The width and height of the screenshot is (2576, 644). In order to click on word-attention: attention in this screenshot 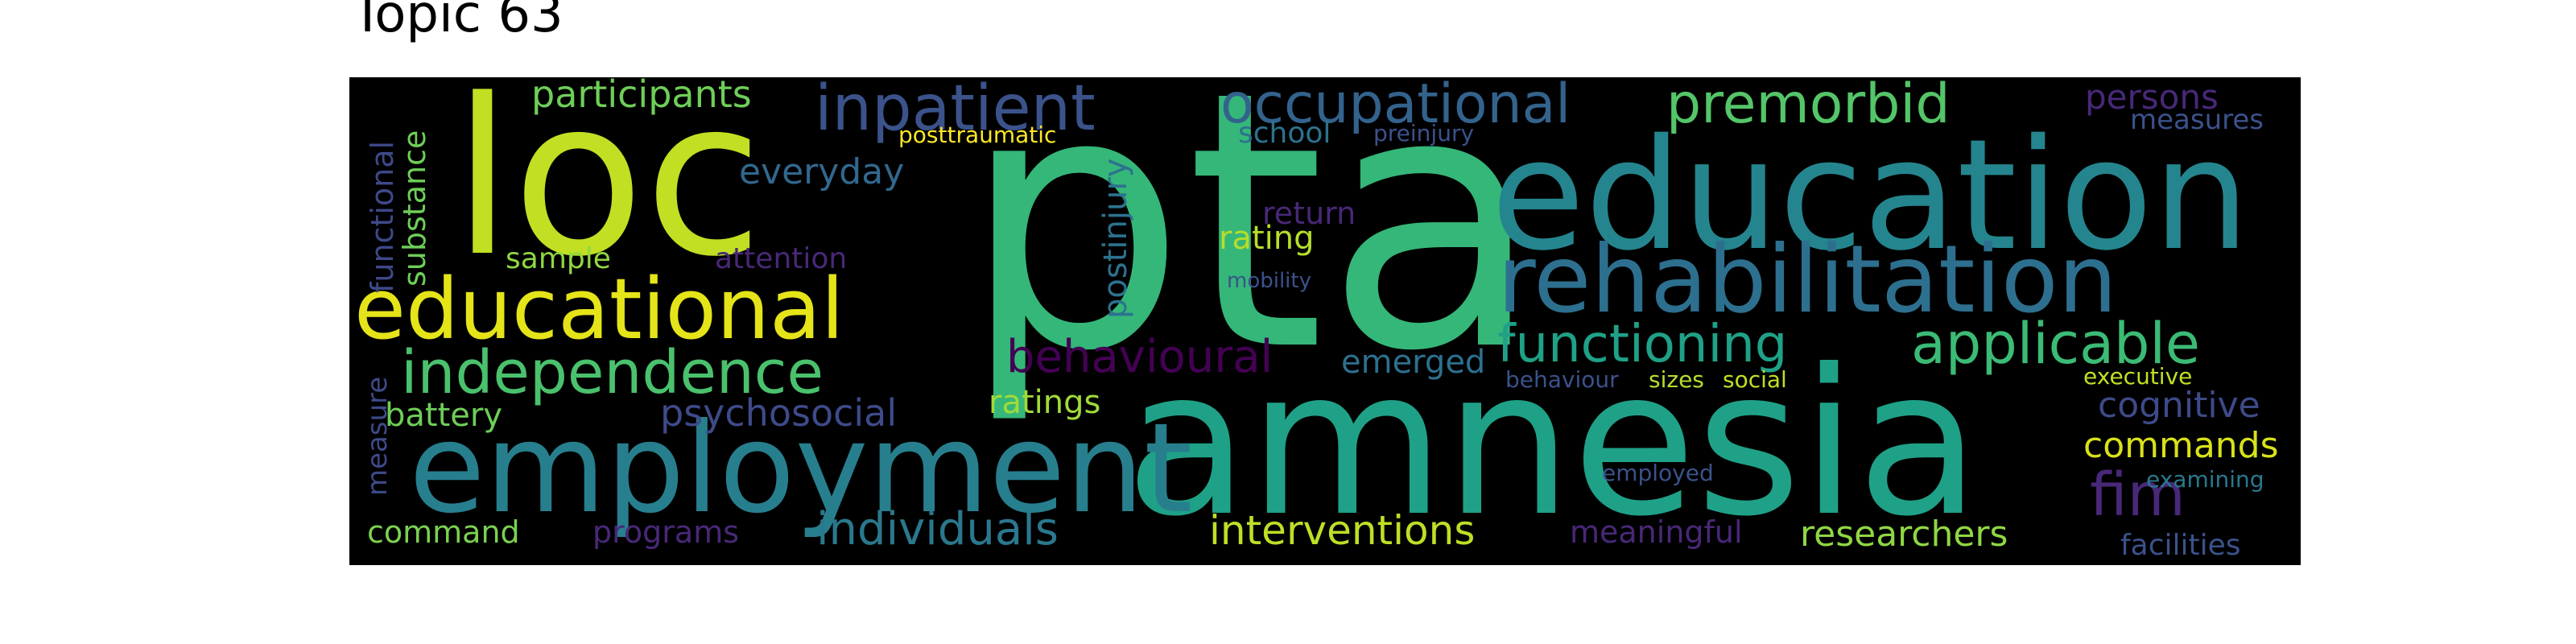, I will do `click(781, 258)`.